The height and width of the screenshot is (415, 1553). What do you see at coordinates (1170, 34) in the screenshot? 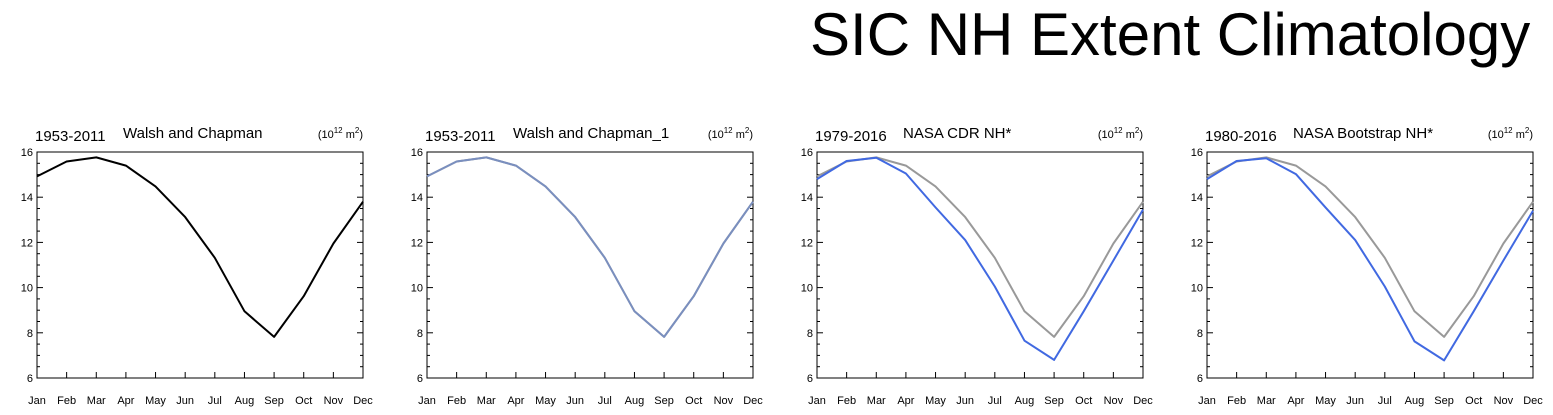
I see `page-title: SIC NH Extent Climatology` at bounding box center [1170, 34].